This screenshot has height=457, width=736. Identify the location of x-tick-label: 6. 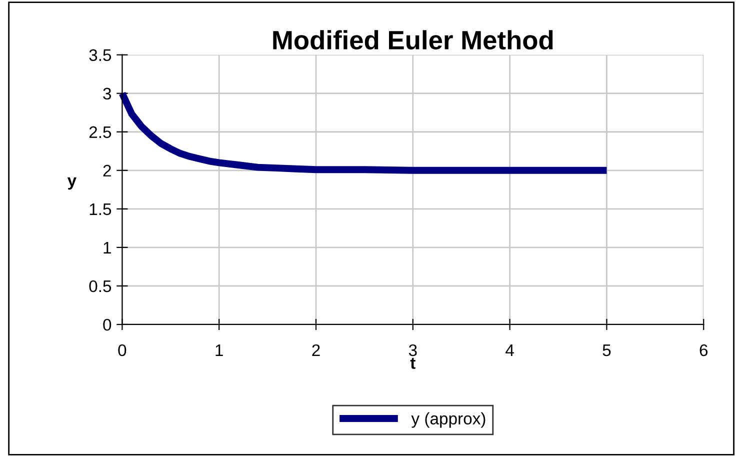
(704, 350).